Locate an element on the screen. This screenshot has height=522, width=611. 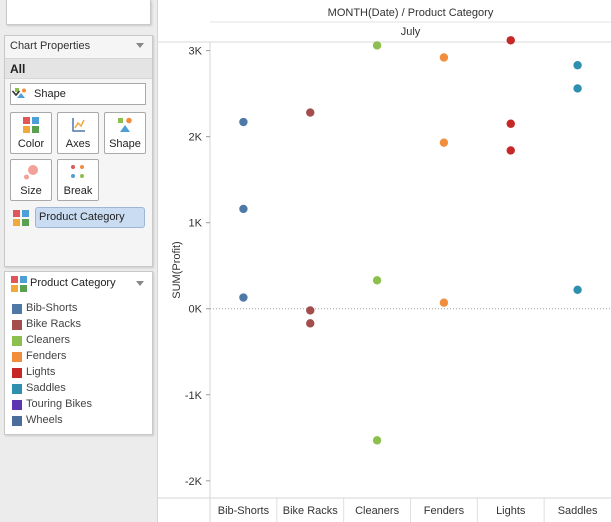
y-tick-label: -1K is located at coordinates (194, 396).